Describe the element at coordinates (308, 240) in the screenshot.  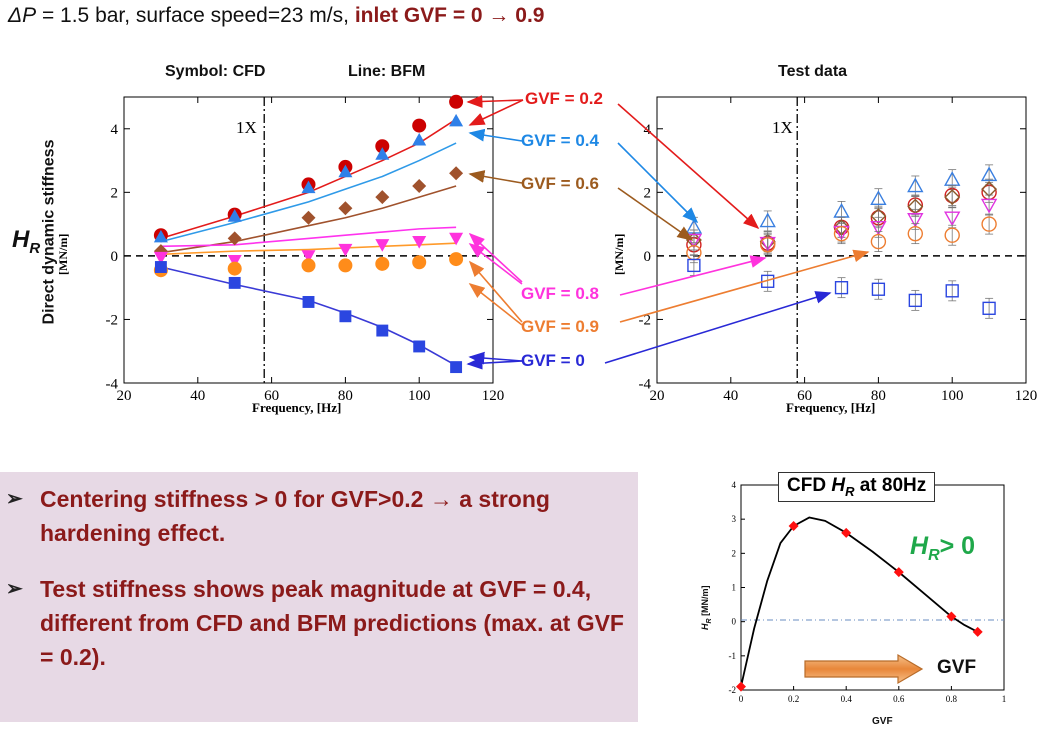
I see `plot-frame` at that location.